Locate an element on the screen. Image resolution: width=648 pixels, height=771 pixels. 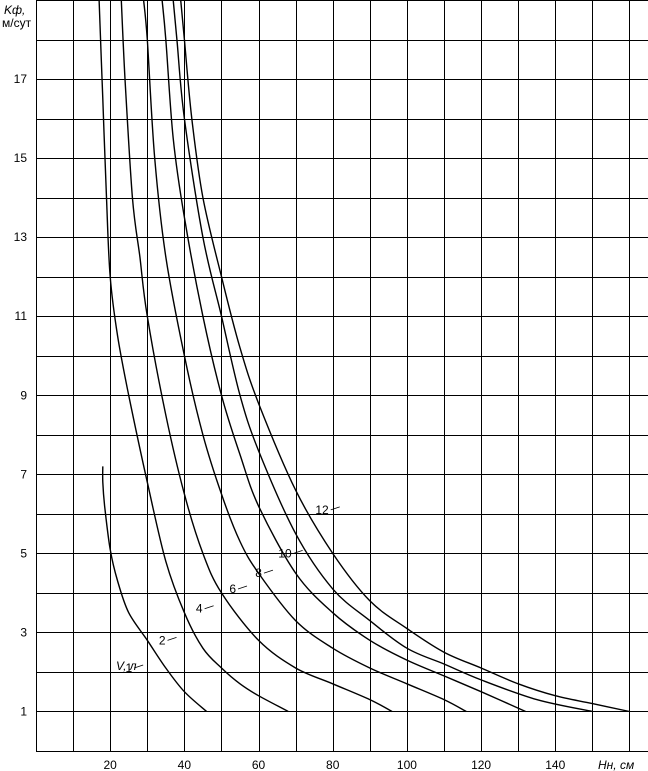
series-label-6: 6 is located at coordinates (232, 589).